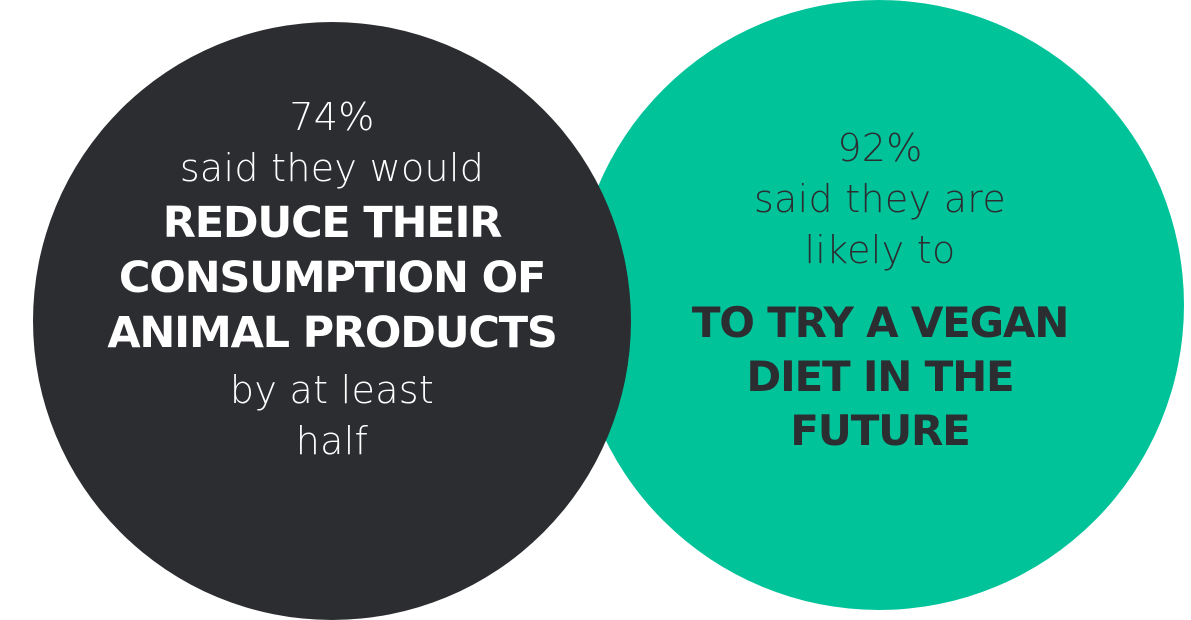 The width and height of the screenshot is (1191, 620). Describe the element at coordinates (880, 430) in the screenshot. I see `right-emphasis-line: FUTURE` at that location.